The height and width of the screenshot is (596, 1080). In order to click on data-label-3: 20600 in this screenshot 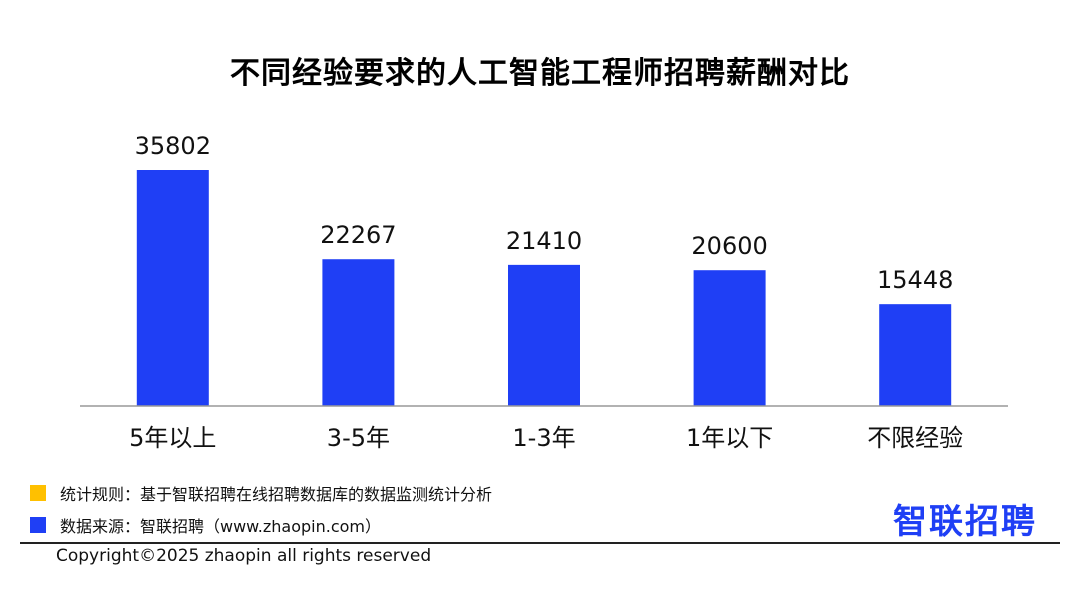, I will do `click(729, 246)`.